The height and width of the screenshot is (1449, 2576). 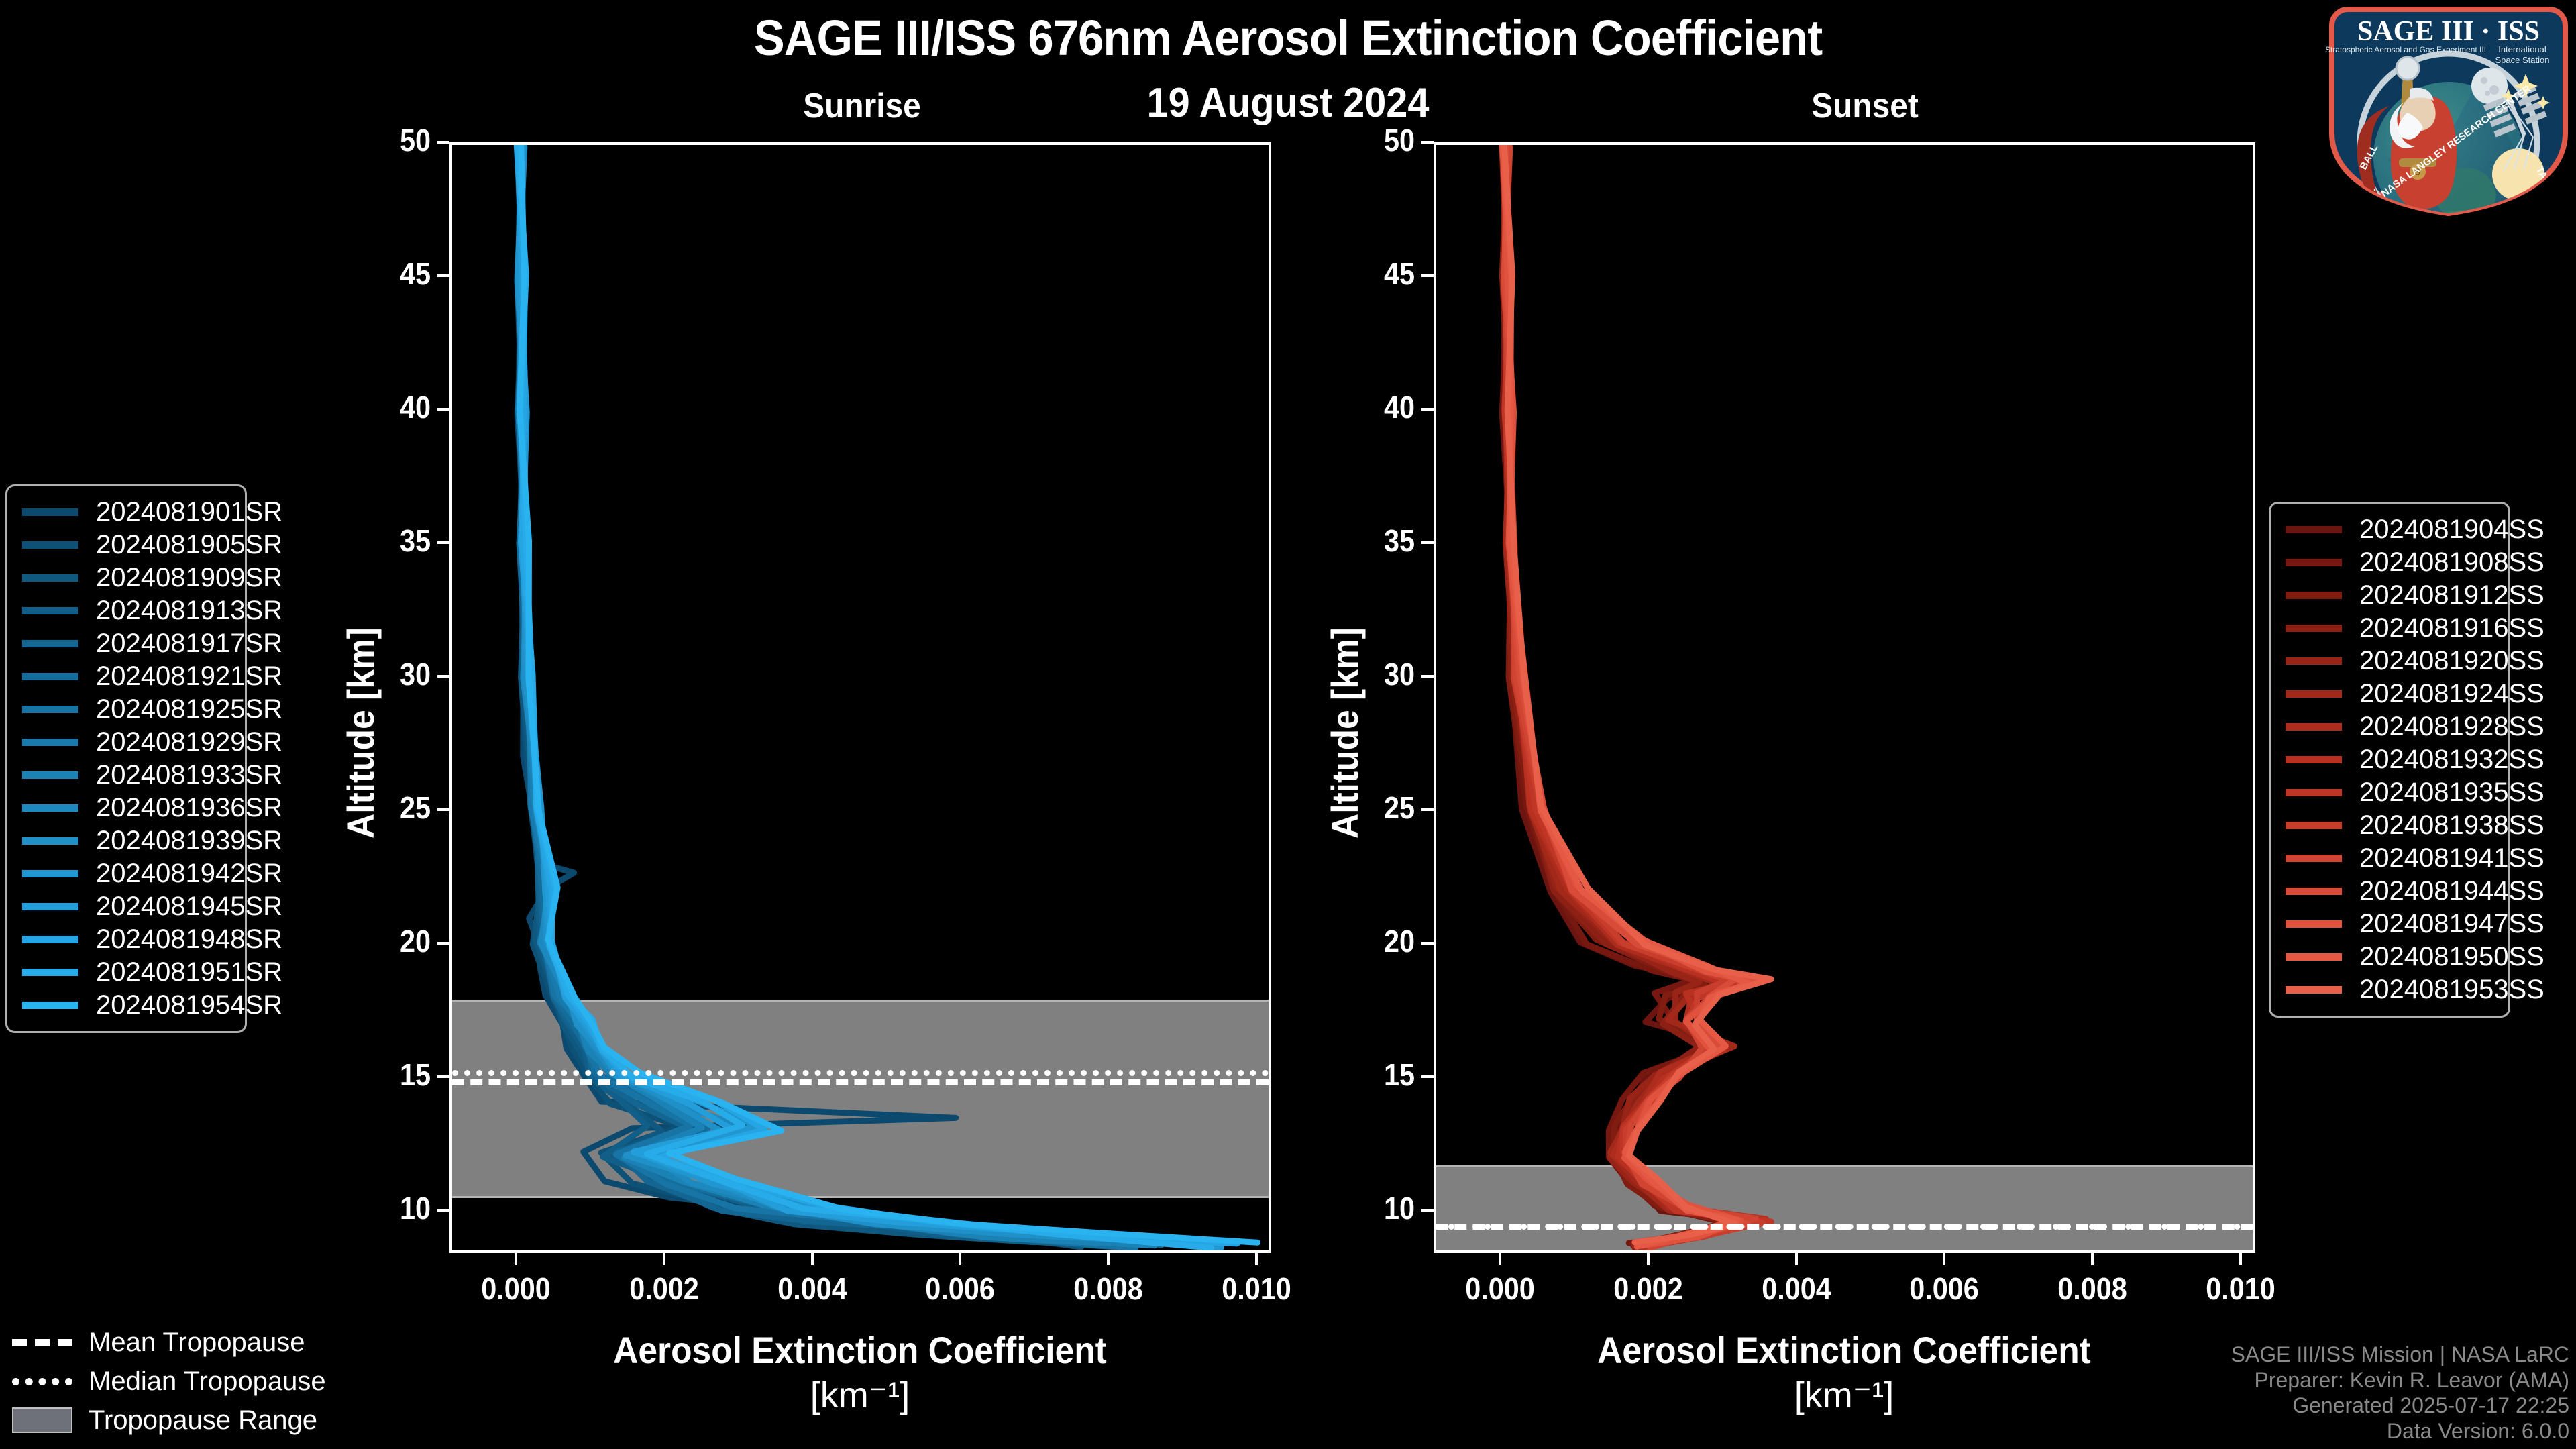 What do you see at coordinates (2451, 891) in the screenshot?
I see `legend-event-label: 2024081944SS` at bounding box center [2451, 891].